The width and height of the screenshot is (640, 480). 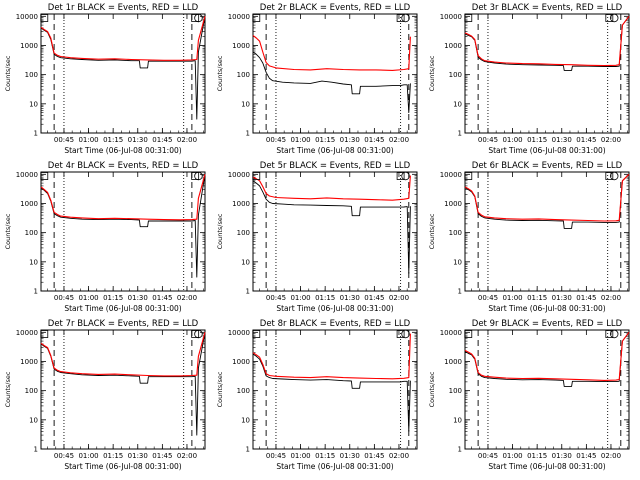 I want to click on panel-2-xtick-label: 01:00, so click(x=300, y=140).